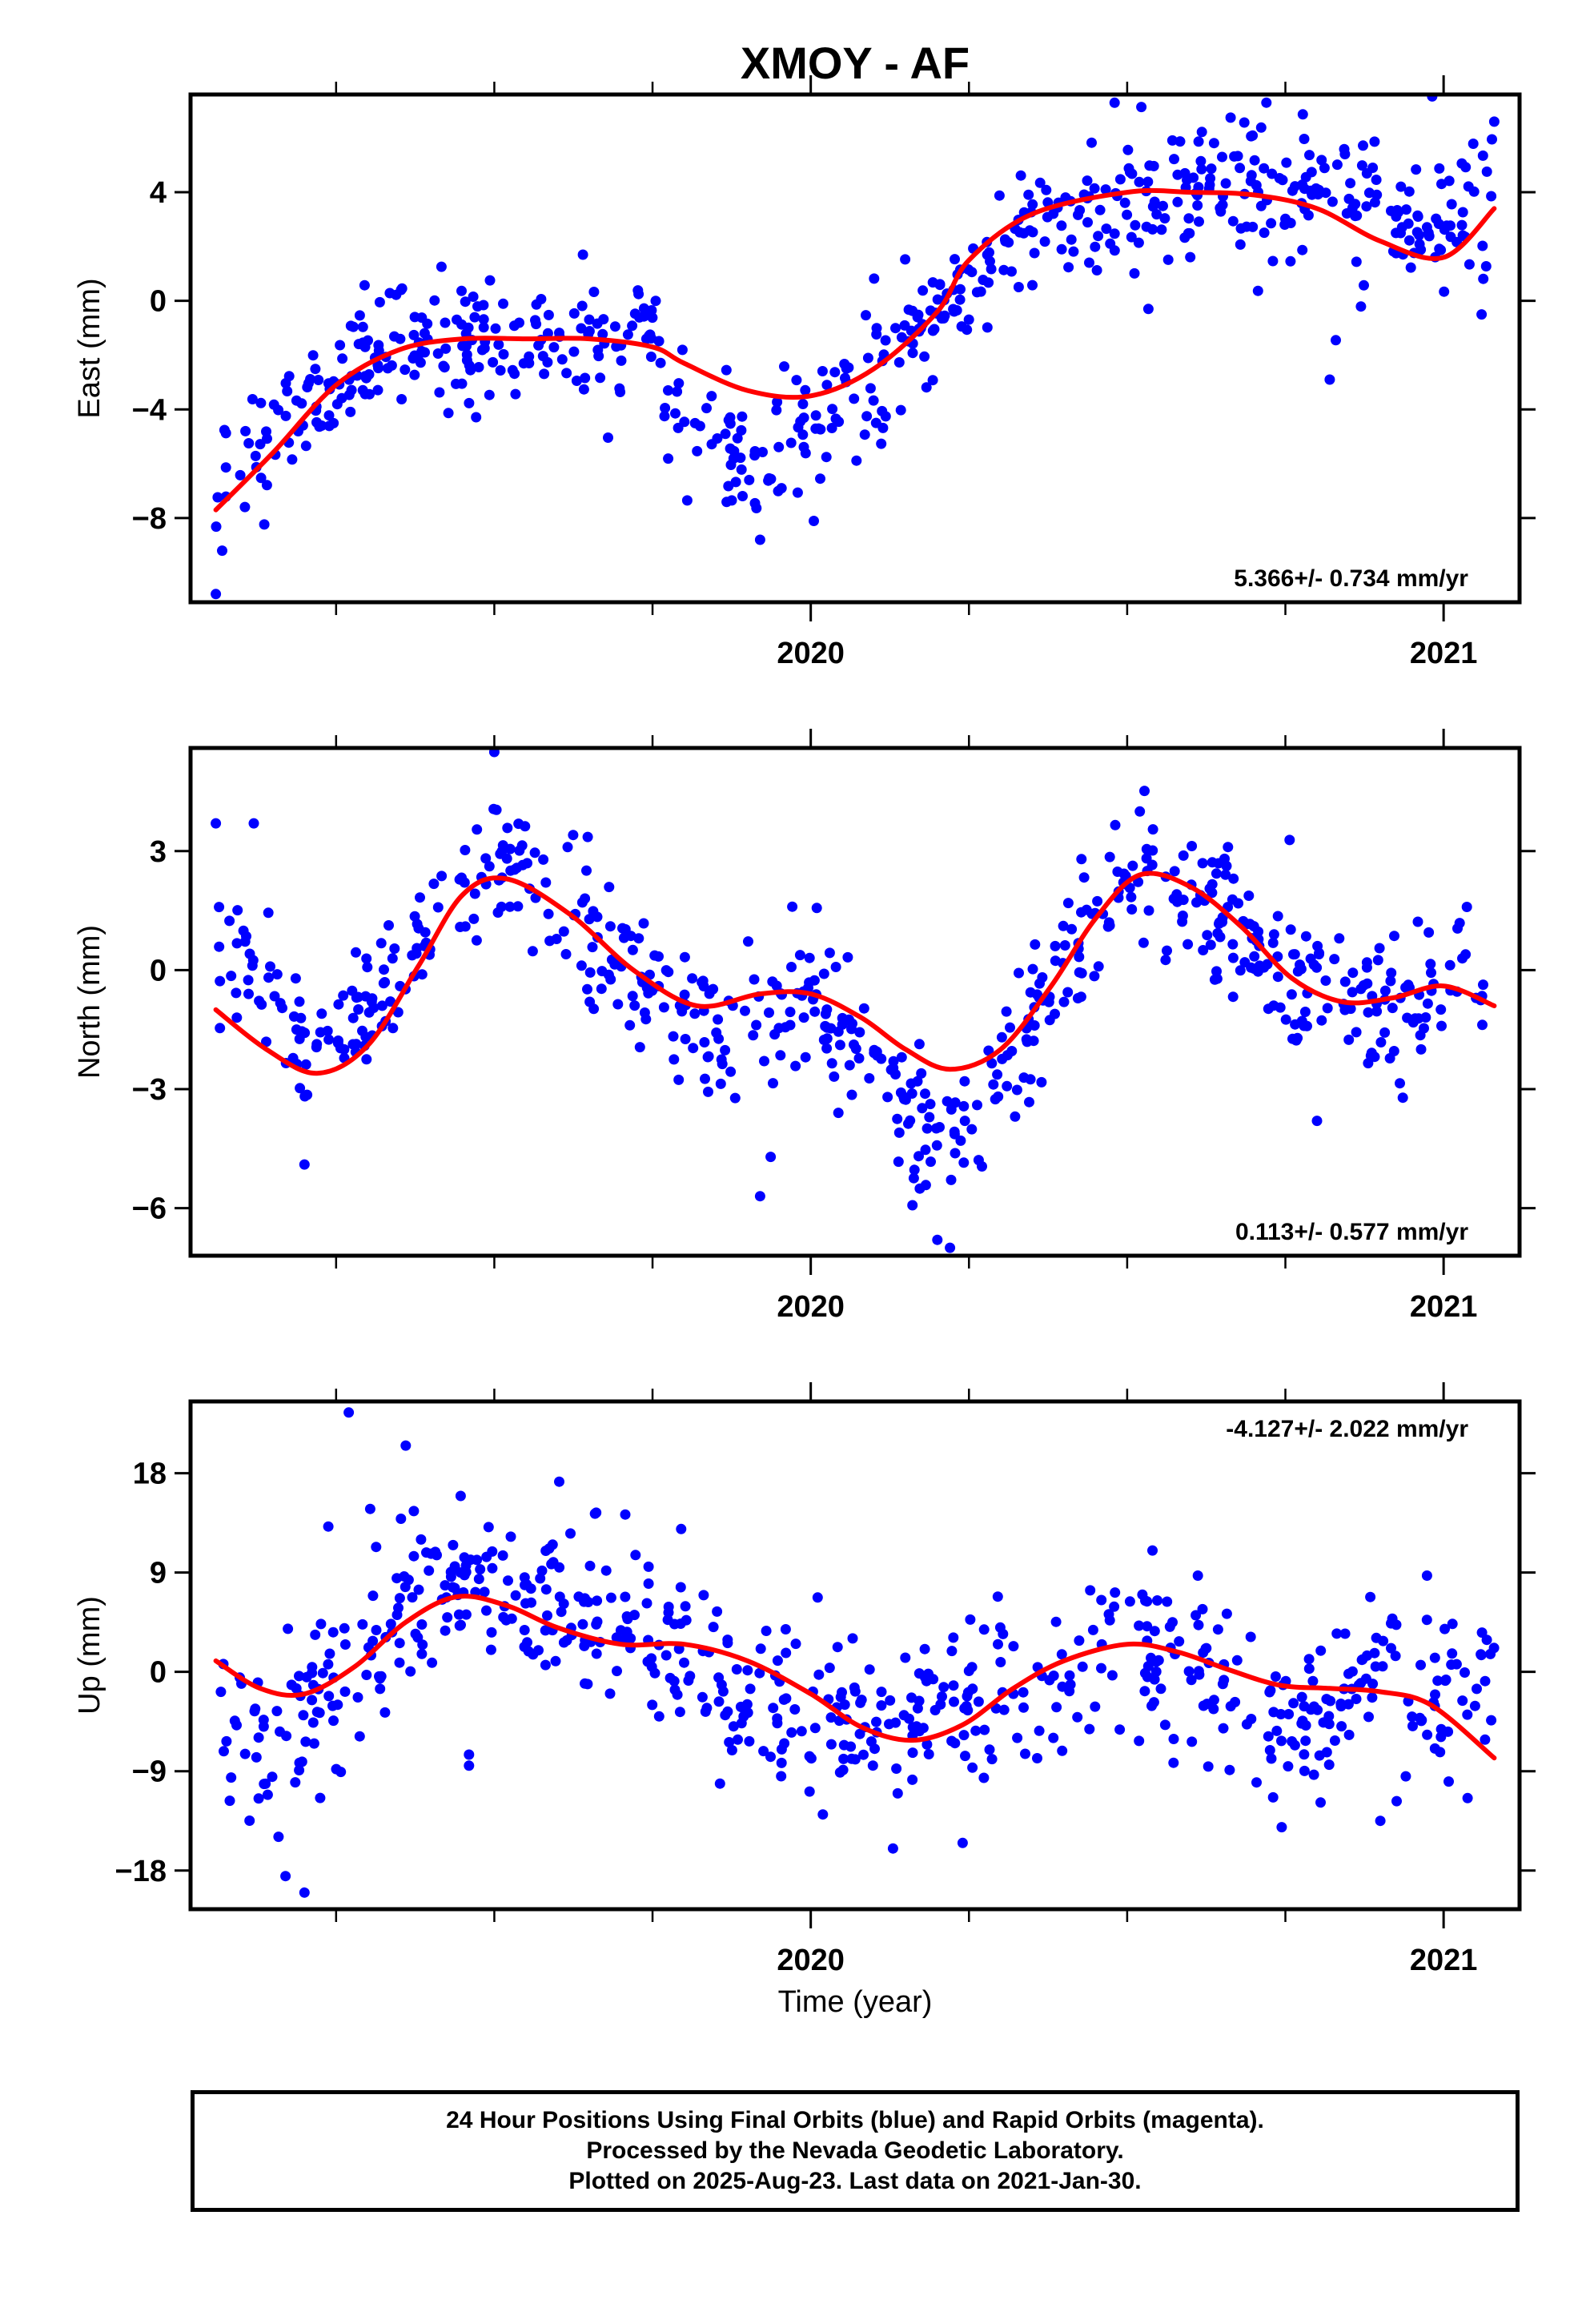 The width and height of the screenshot is (1582, 2324). What do you see at coordinates (141, 1871) in the screenshot?
I see `y-tick-label: −18` at bounding box center [141, 1871].